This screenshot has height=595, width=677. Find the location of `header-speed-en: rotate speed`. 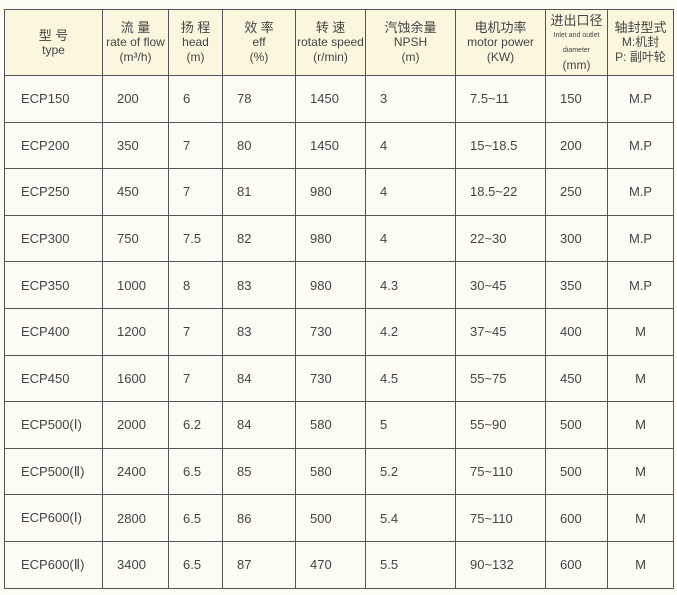

header-speed-en: rotate speed is located at coordinates (330, 42).